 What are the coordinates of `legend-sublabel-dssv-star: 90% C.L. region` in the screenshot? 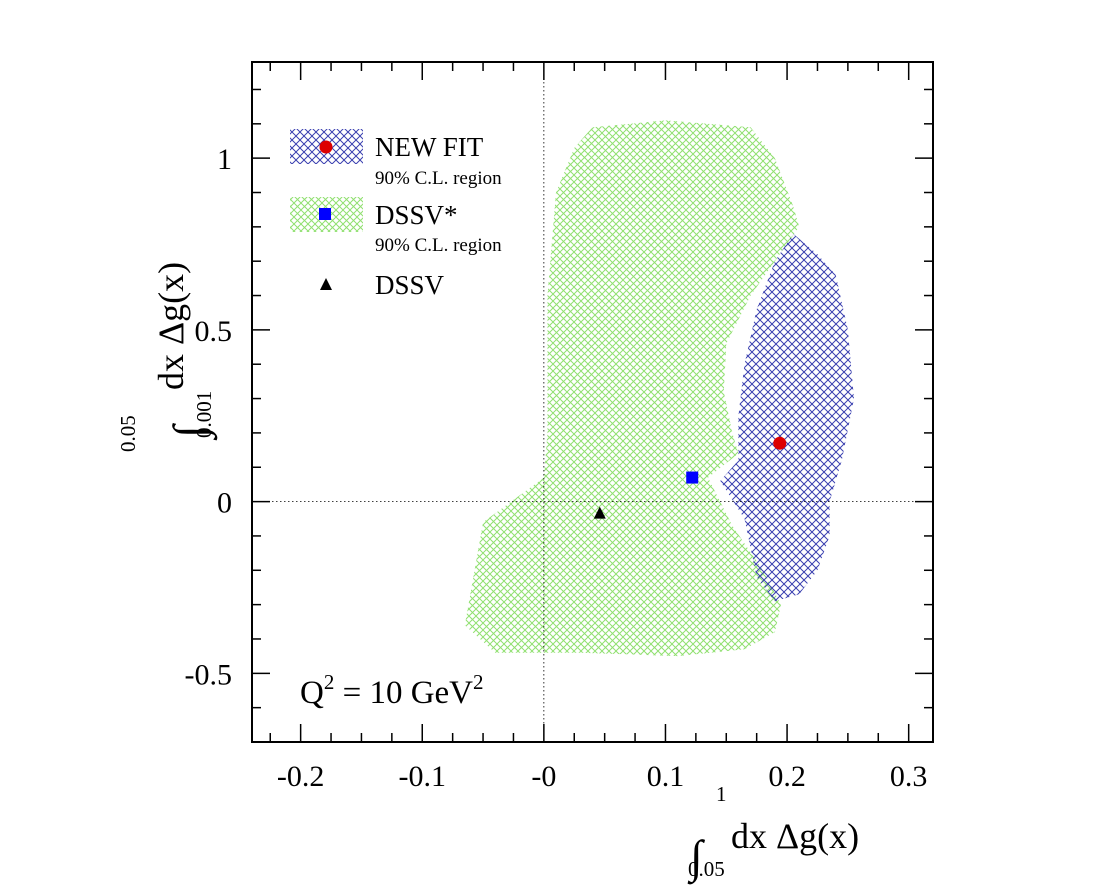 It's located at (438, 245).